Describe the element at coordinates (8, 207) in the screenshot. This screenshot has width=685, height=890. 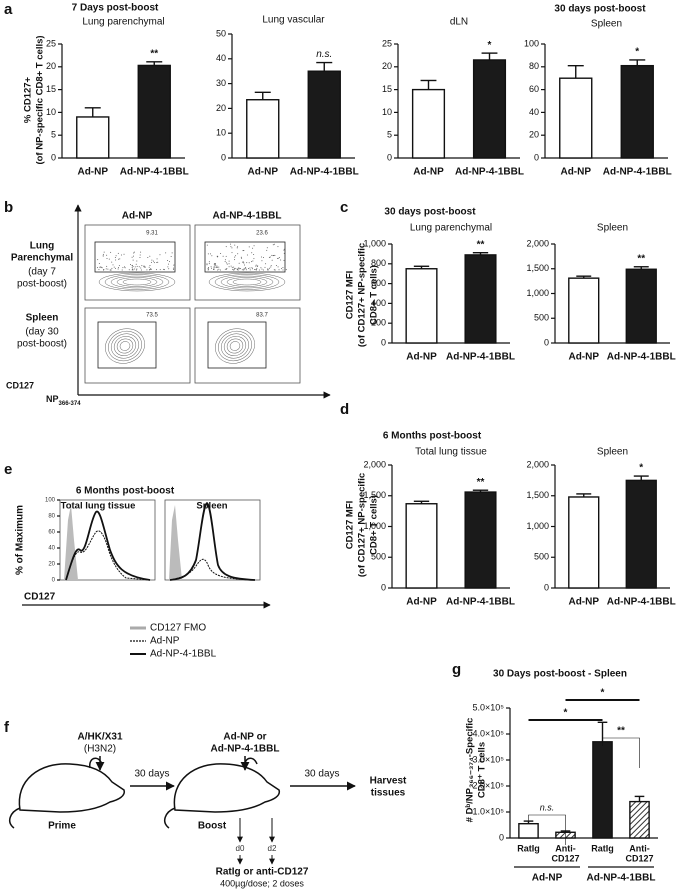
I see `label: b` at that location.